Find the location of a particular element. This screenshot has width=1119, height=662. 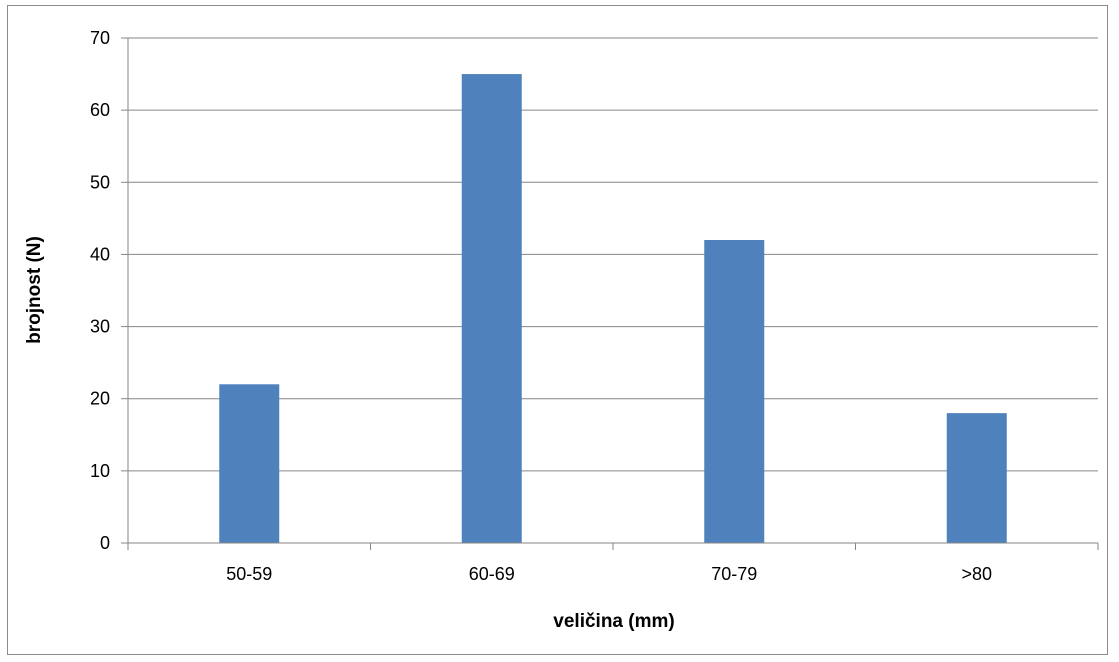

y-tick-label: 20 is located at coordinates (100, 399).